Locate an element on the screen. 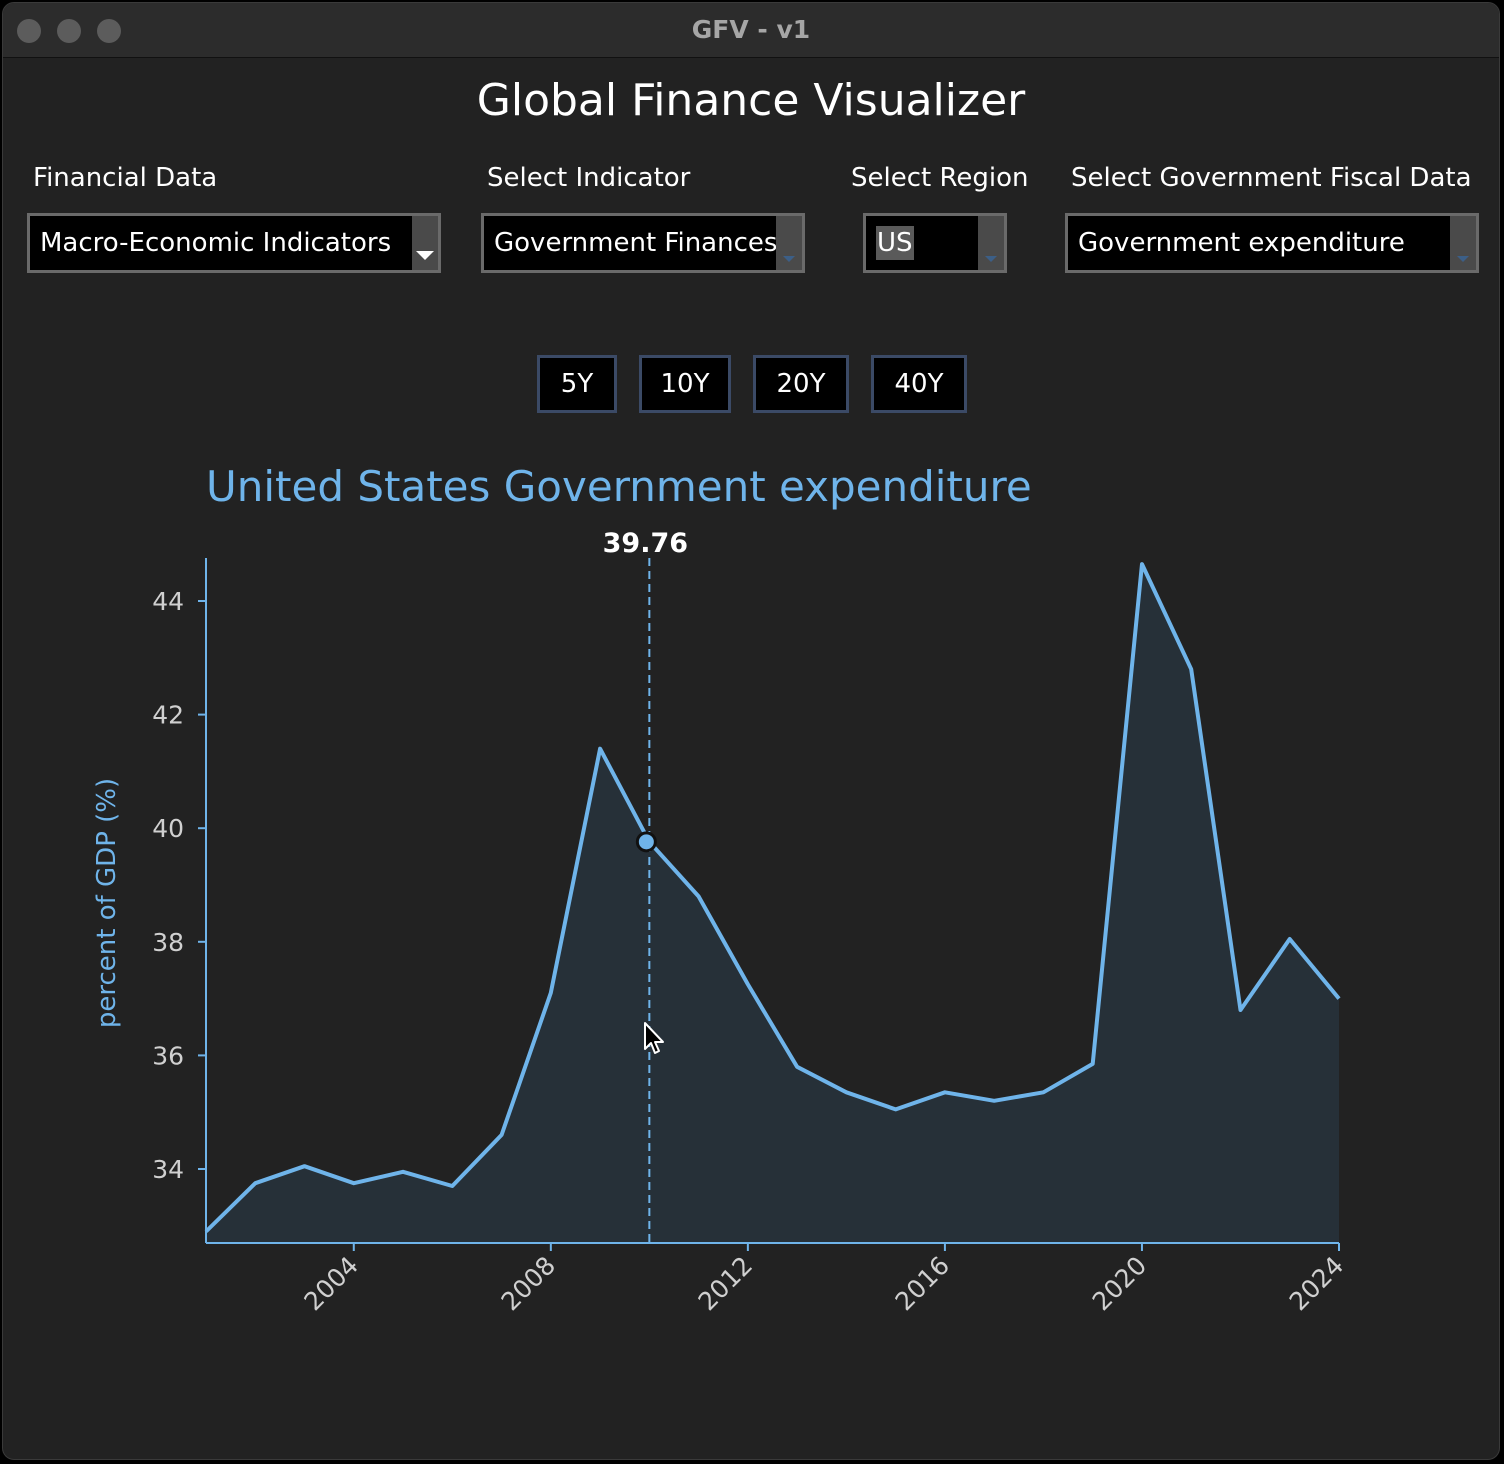  zoom-window-button is located at coordinates (109, 31).